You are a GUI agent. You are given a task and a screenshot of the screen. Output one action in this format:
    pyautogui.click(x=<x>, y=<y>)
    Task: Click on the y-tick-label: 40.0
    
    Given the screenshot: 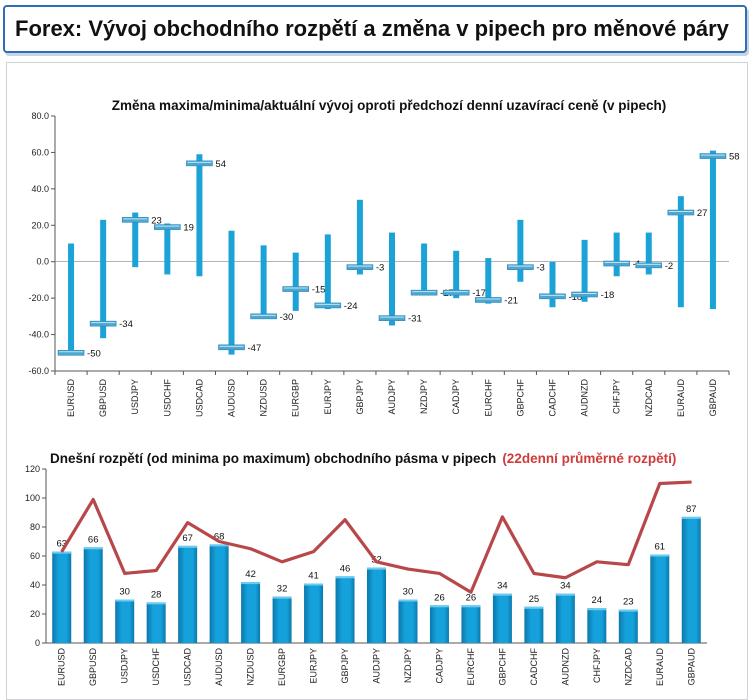 What is the action you would take?
    pyautogui.click(x=40, y=189)
    